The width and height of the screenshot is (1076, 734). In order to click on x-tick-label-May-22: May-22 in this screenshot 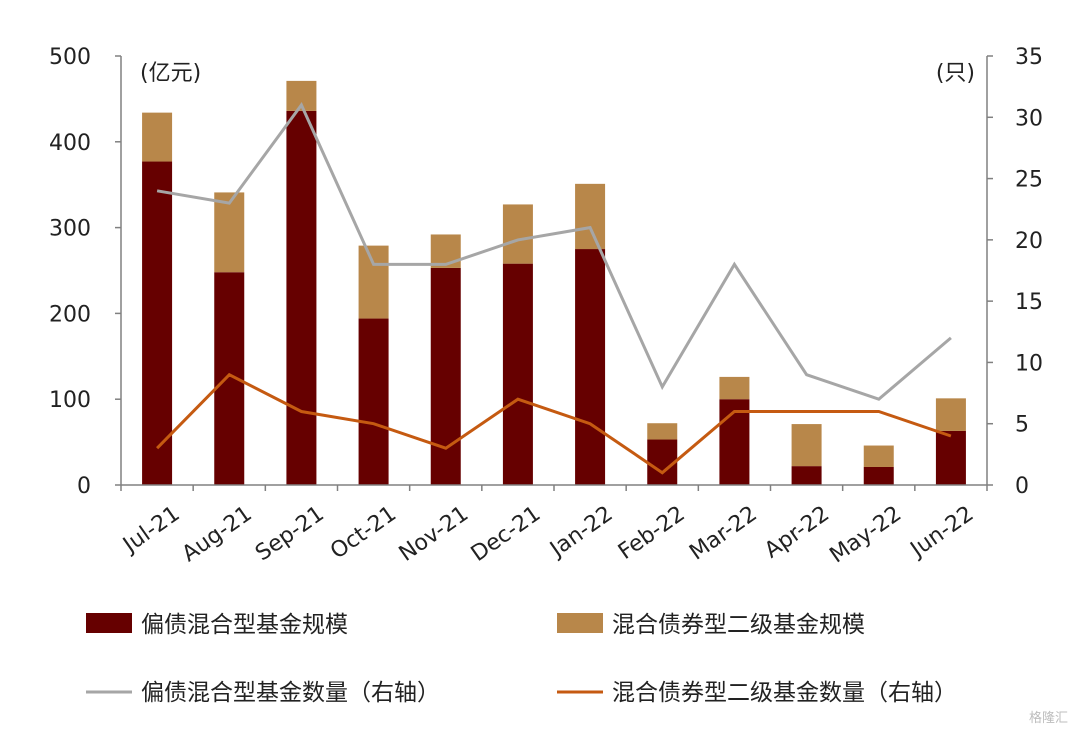, I will do `click(865, 534)`.